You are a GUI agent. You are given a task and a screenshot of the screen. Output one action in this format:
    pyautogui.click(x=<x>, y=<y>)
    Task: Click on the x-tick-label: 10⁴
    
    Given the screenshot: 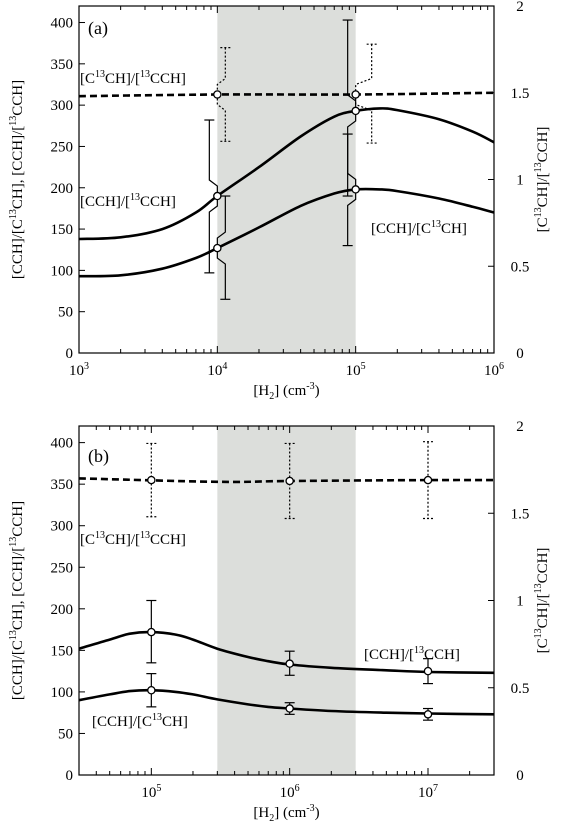 What is the action you would take?
    pyautogui.click(x=217, y=370)
    